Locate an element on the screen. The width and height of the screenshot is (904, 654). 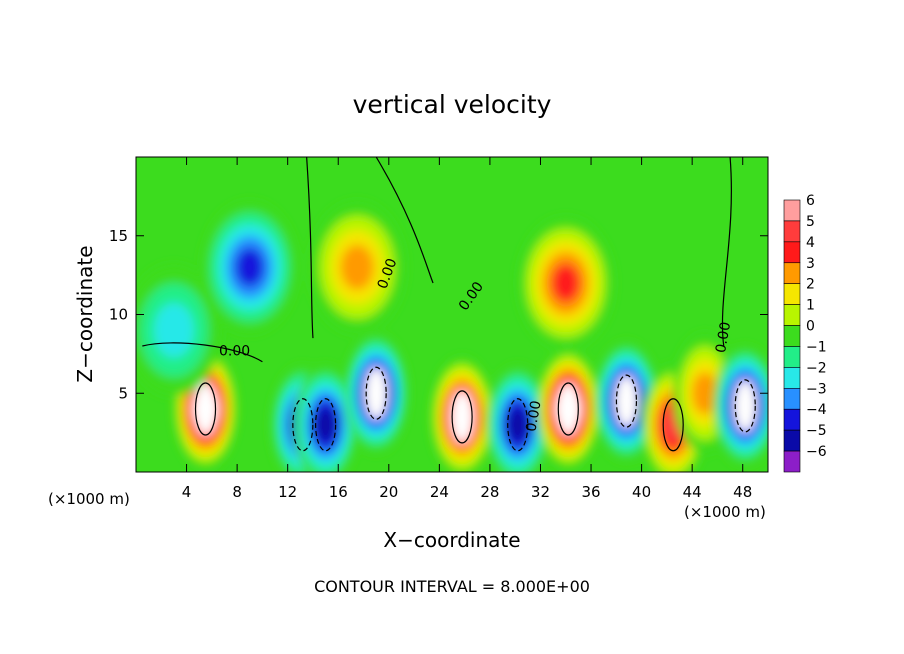
x-tick-label: 28 is located at coordinates (489, 492).